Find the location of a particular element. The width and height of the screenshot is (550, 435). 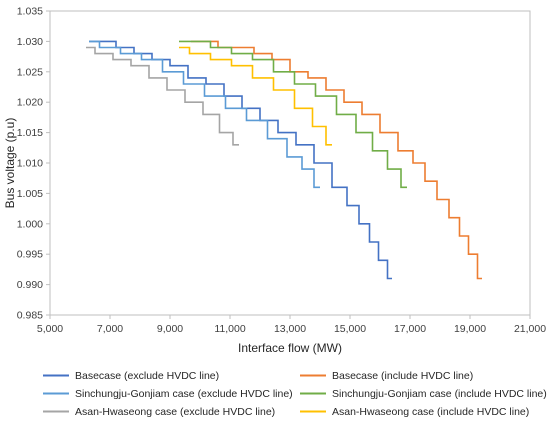

x-tick-label: 17,000 is located at coordinates (410, 329).